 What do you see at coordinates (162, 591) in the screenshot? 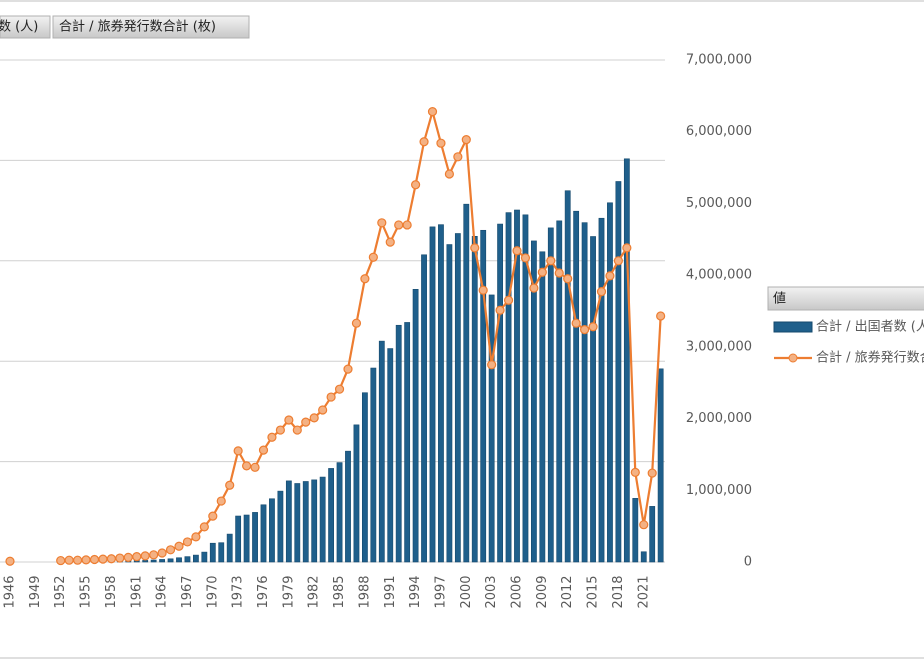
I see `x-tick-label: 1964` at bounding box center [162, 591].